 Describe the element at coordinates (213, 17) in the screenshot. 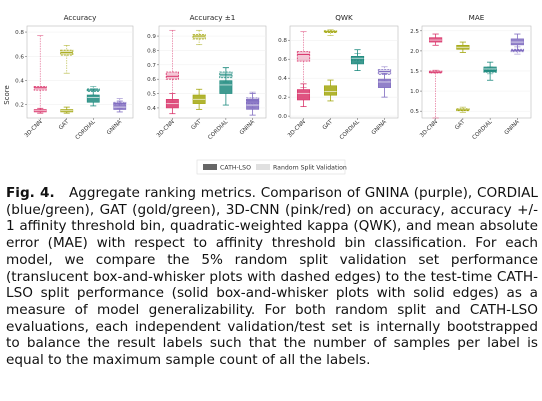

I see `panel-title: Accuracy ±1` at that location.